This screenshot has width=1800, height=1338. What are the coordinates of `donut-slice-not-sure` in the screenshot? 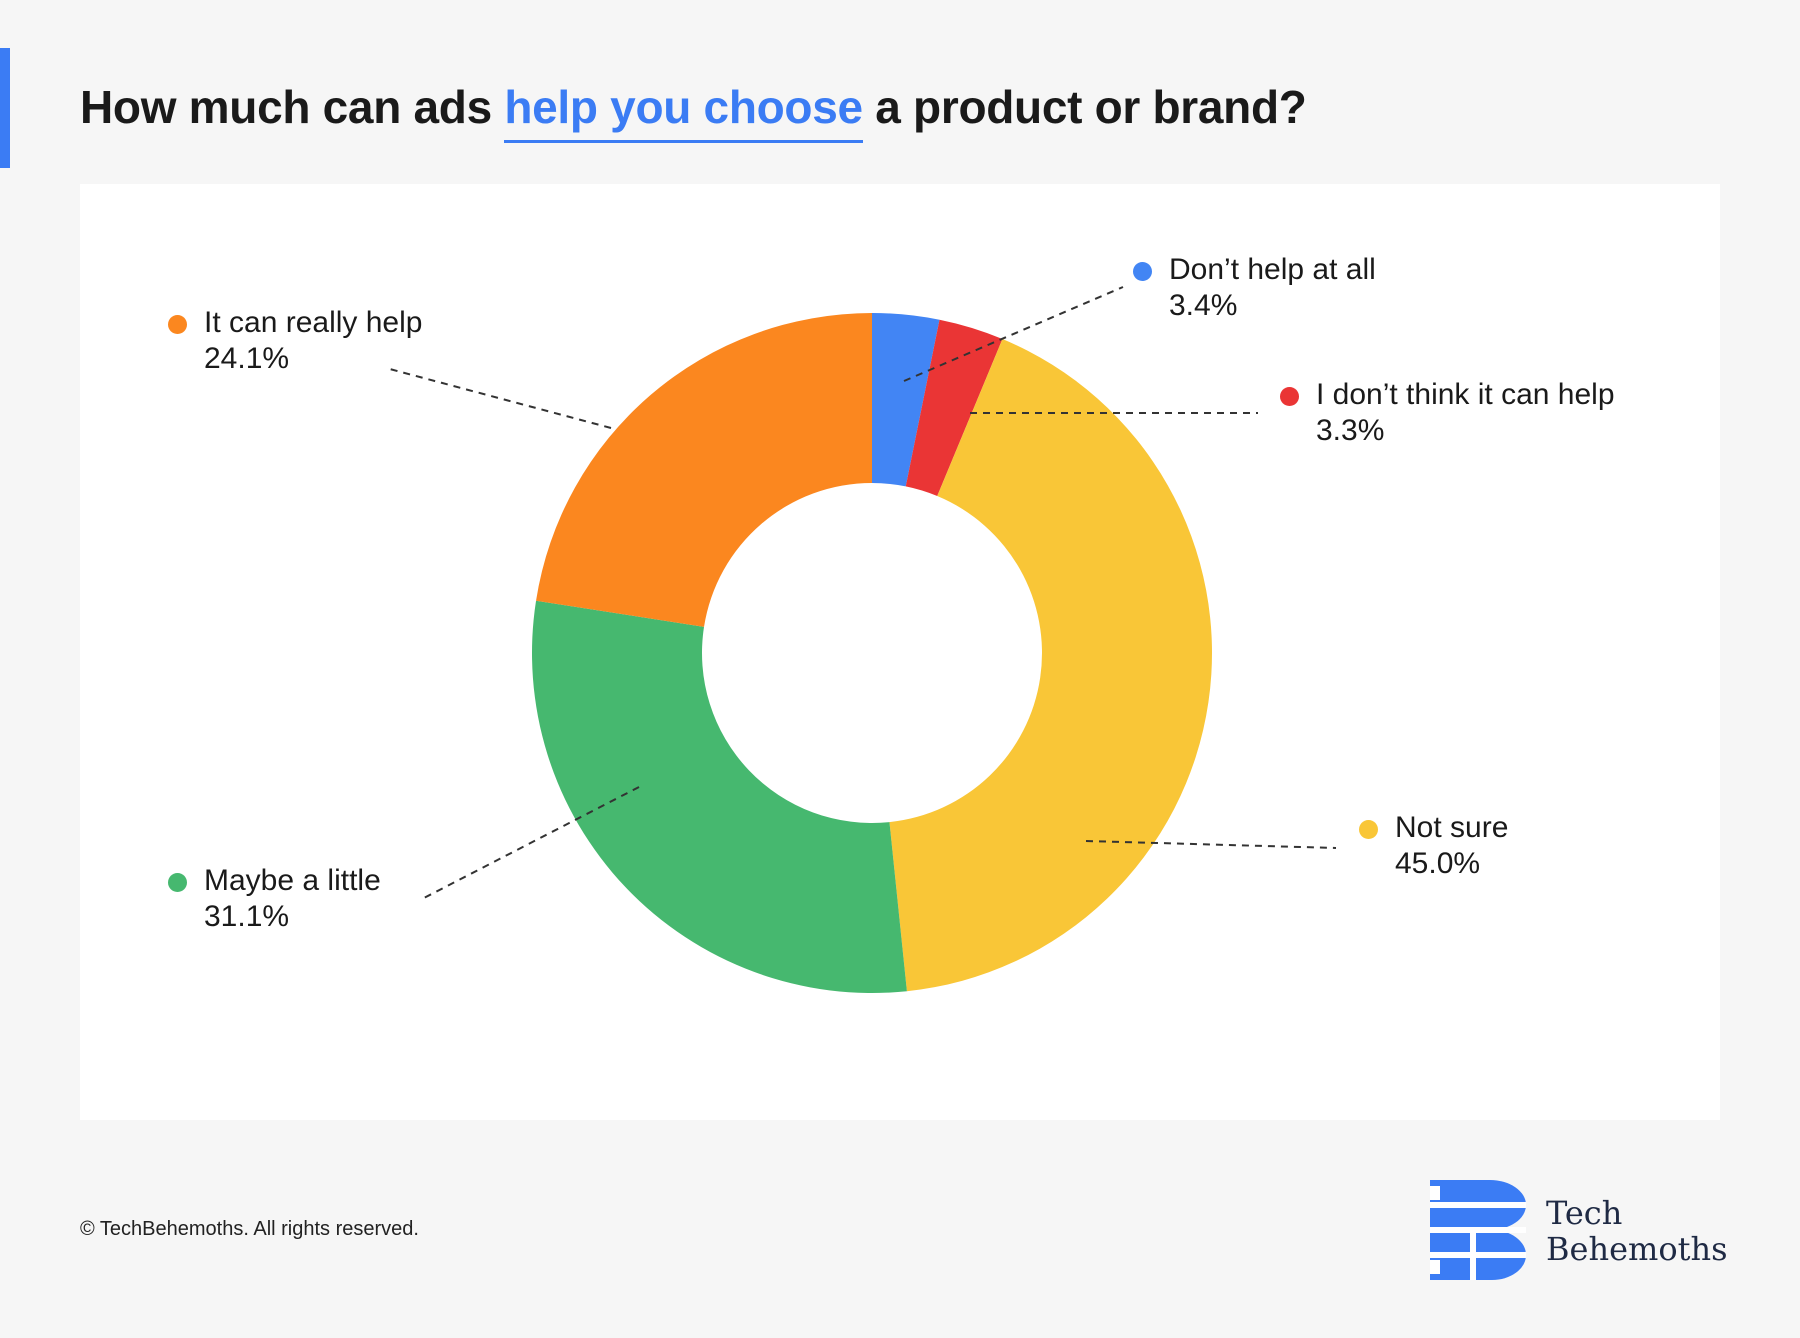 It's located at (1050, 665).